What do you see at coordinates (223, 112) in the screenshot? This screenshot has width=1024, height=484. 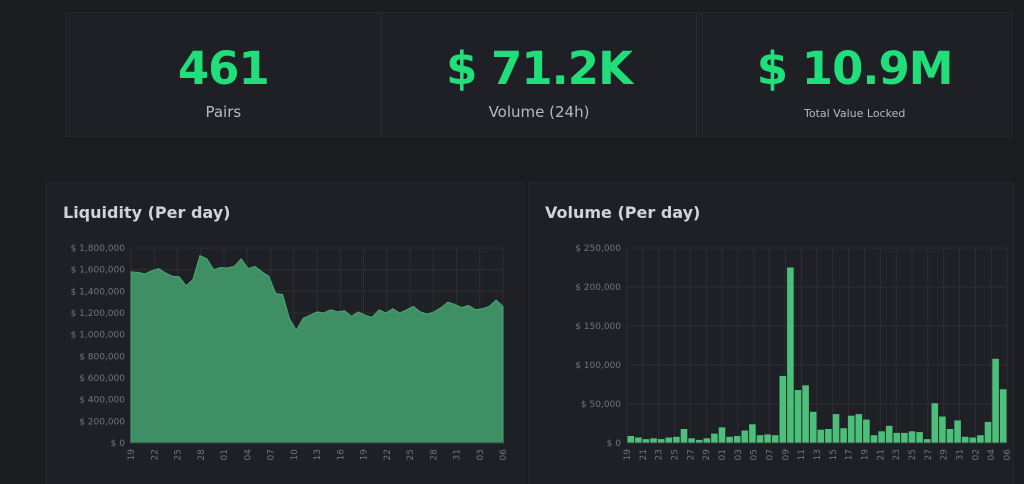 I see `stat-pairs-label: Pairs` at bounding box center [223, 112].